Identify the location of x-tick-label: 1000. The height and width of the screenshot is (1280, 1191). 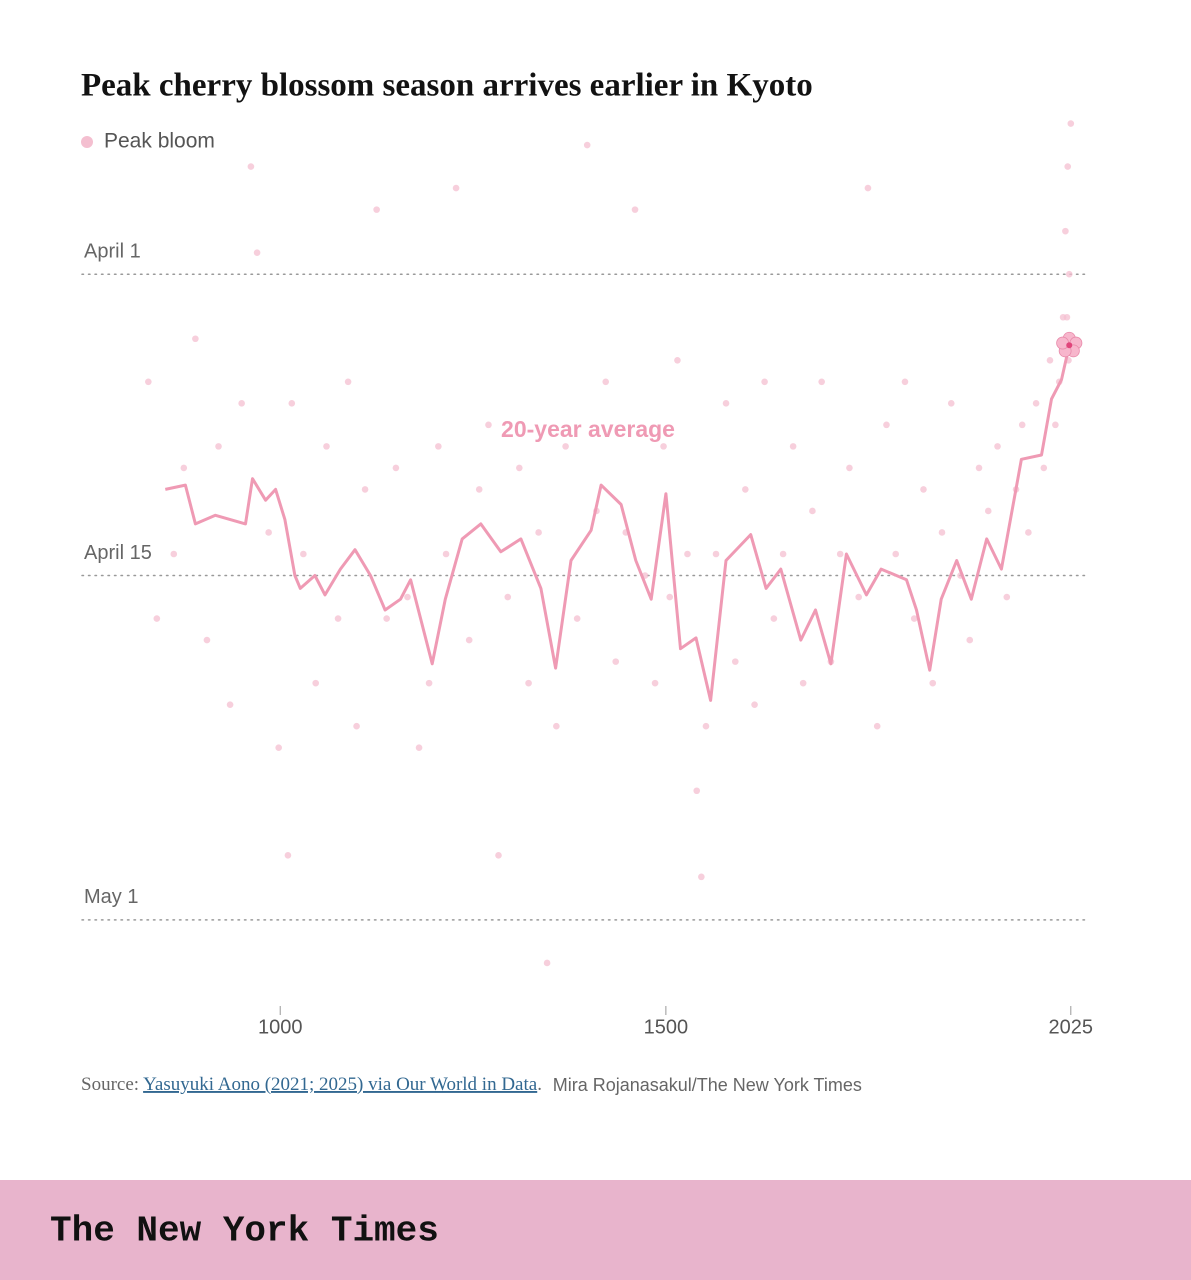
(280, 1027).